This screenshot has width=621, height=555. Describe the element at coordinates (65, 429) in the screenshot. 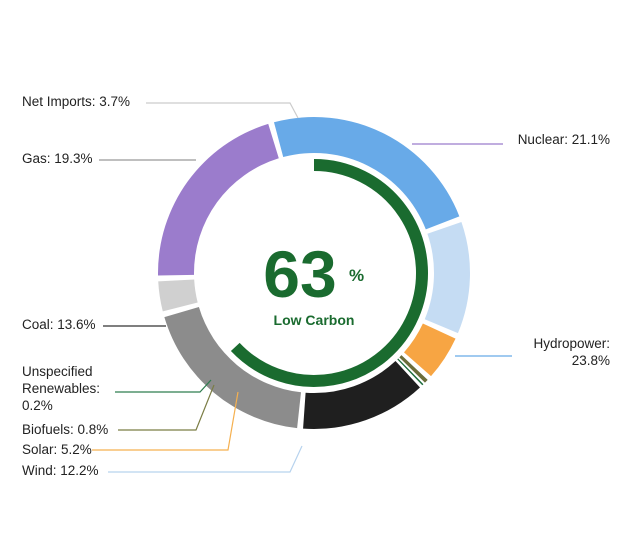

I see `slice-label-biofuels: Biofuels: 0.8%` at that location.